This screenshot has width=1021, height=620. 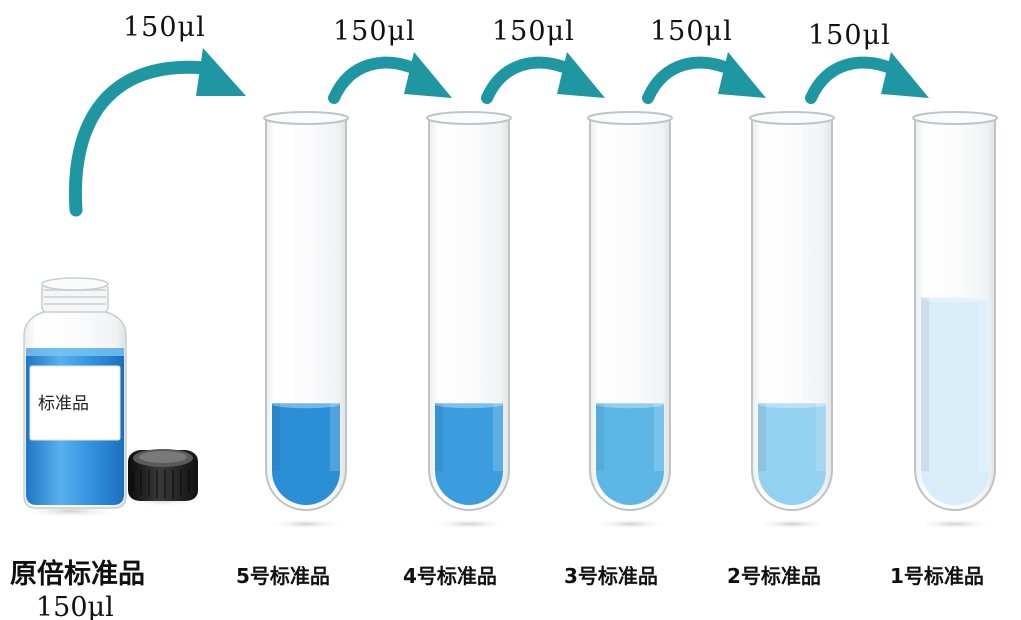 I want to click on transfer-volume-label-1: 150μl, so click(x=164, y=27).